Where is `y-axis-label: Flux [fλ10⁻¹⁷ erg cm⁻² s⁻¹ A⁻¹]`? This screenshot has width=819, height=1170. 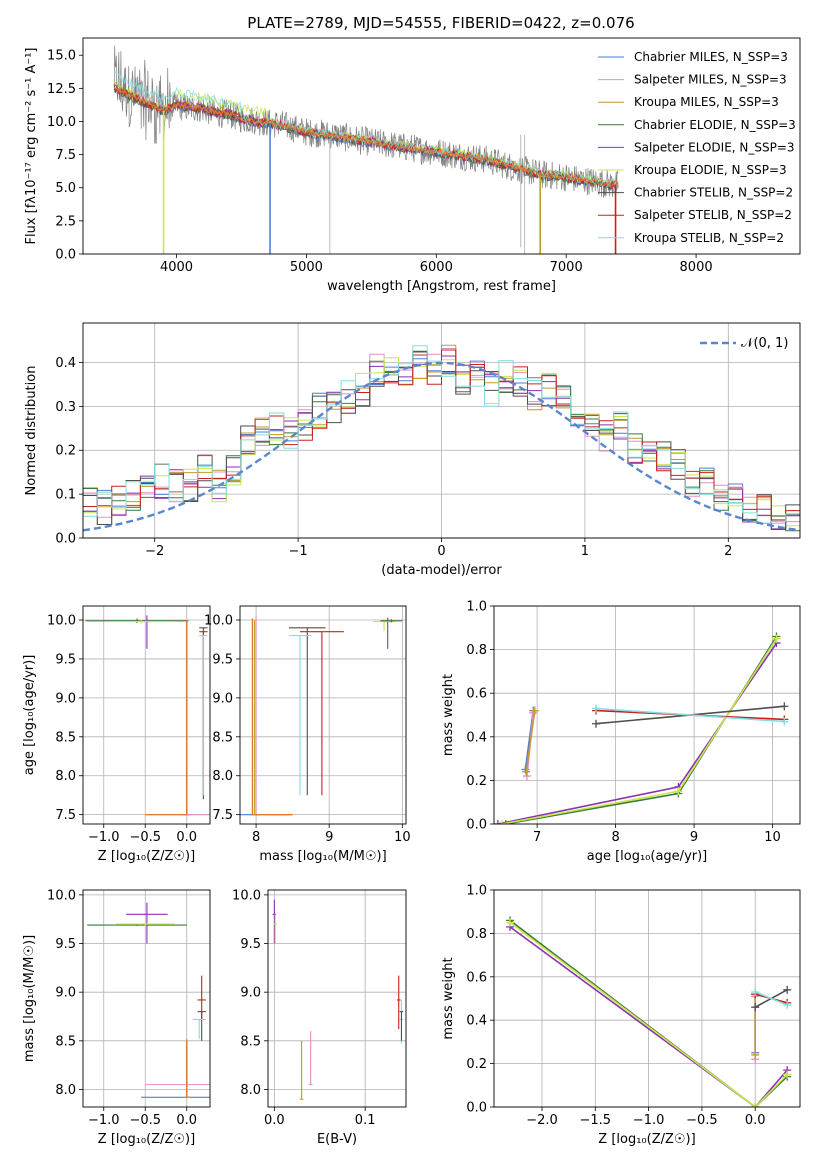
y-axis-label: Flux [fλ10⁻¹⁷ erg cm⁻² s⁻¹ A⁻¹] is located at coordinates (31, 146).